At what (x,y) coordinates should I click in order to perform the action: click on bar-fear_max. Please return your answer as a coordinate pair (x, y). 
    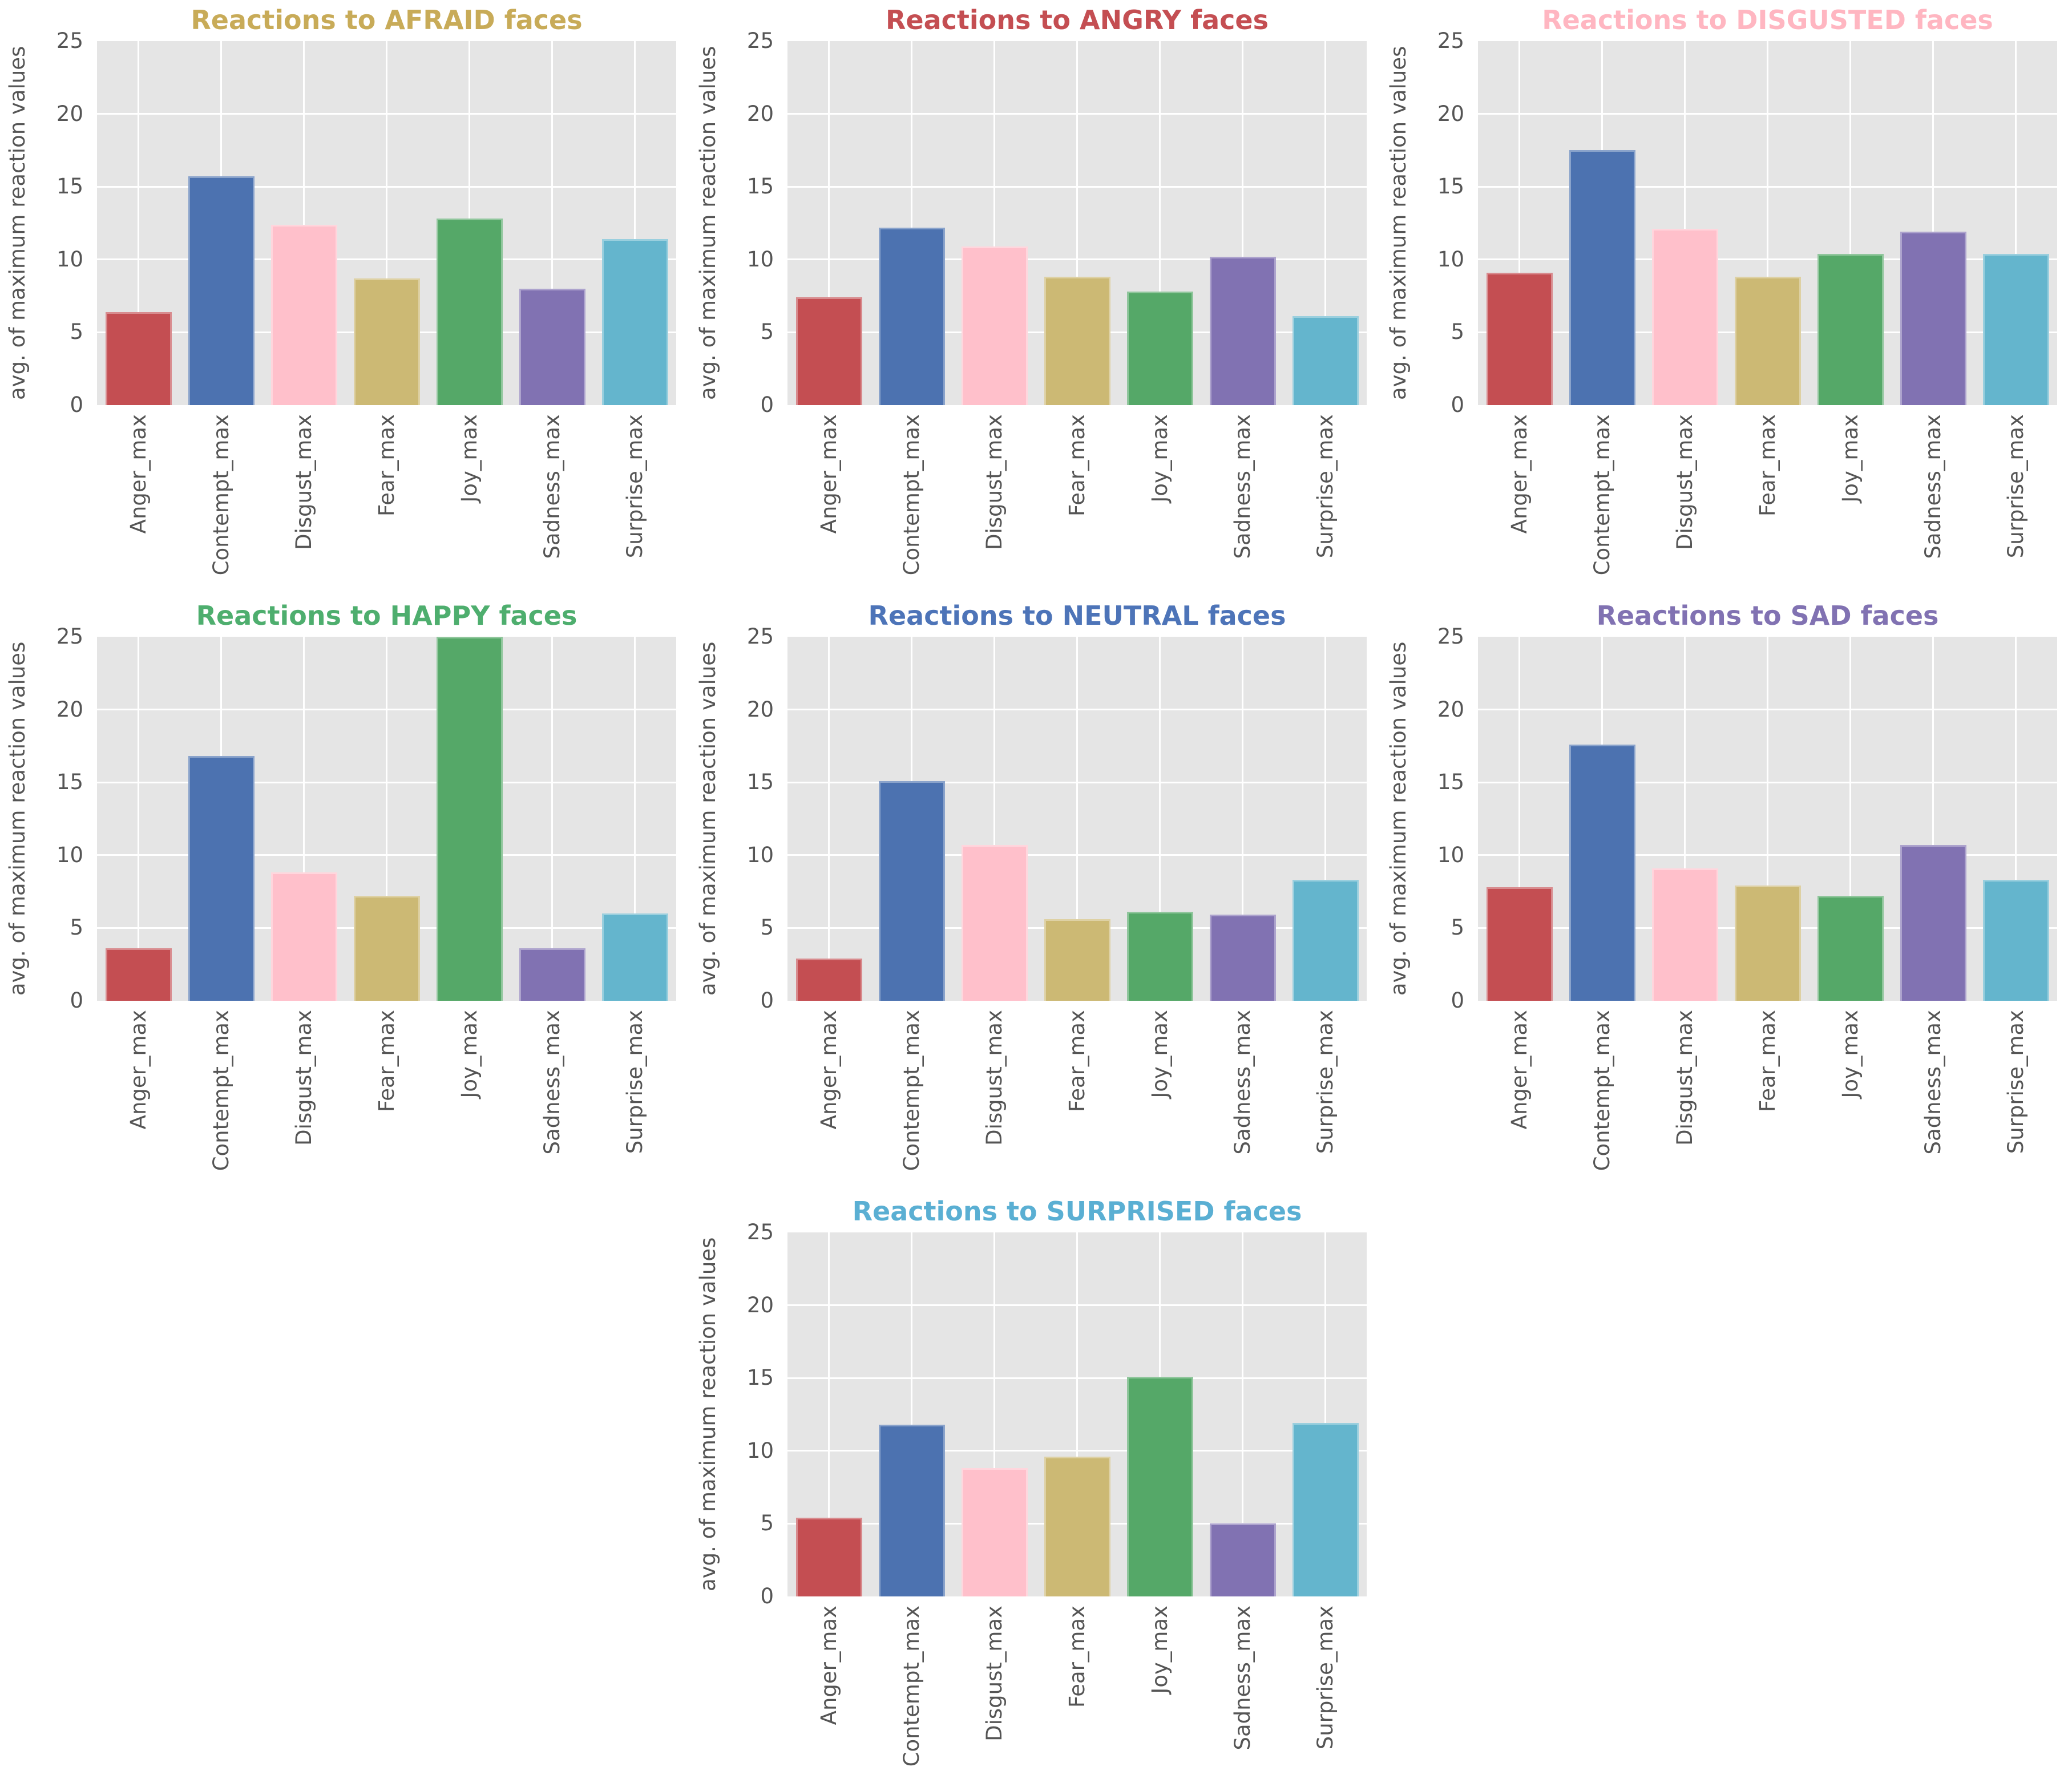
    Looking at the image, I should click on (387, 949).